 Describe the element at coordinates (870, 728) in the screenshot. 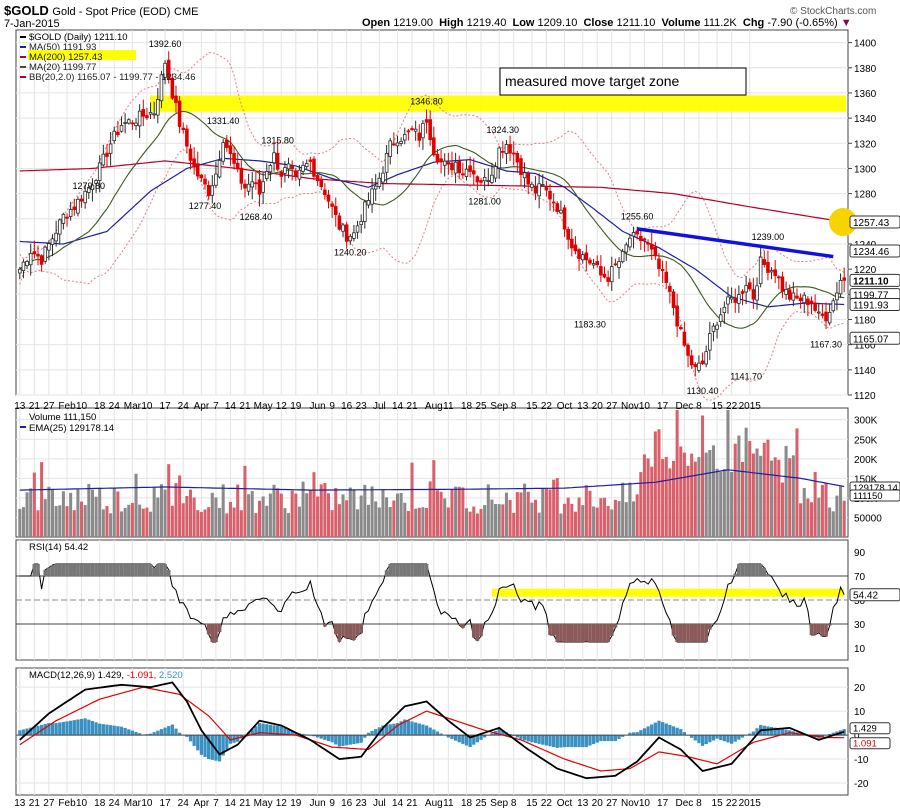

I see `macd-right-label-box` at that location.